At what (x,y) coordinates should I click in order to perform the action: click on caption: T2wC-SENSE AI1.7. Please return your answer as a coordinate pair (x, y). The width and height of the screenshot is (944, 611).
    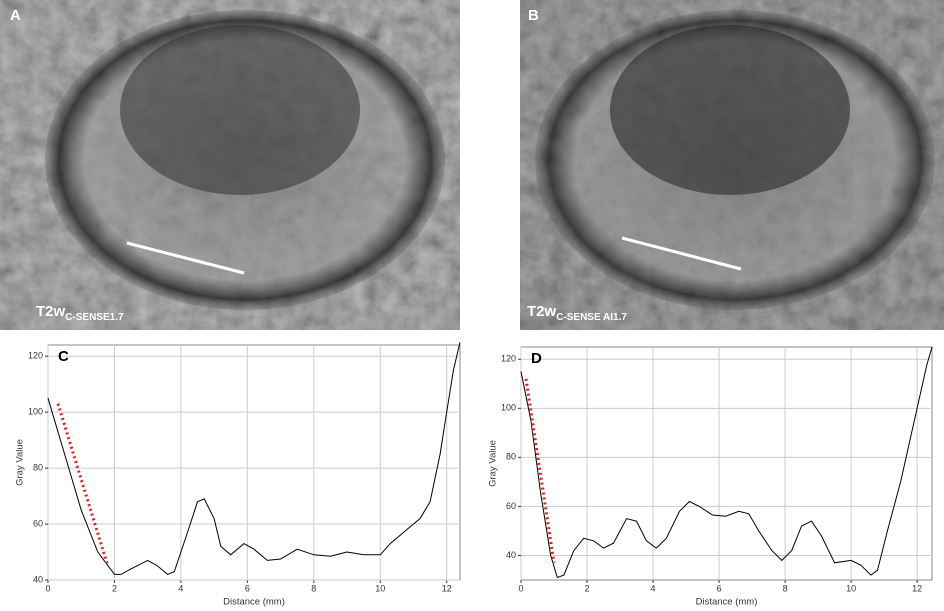
    Looking at the image, I should click on (577, 313).